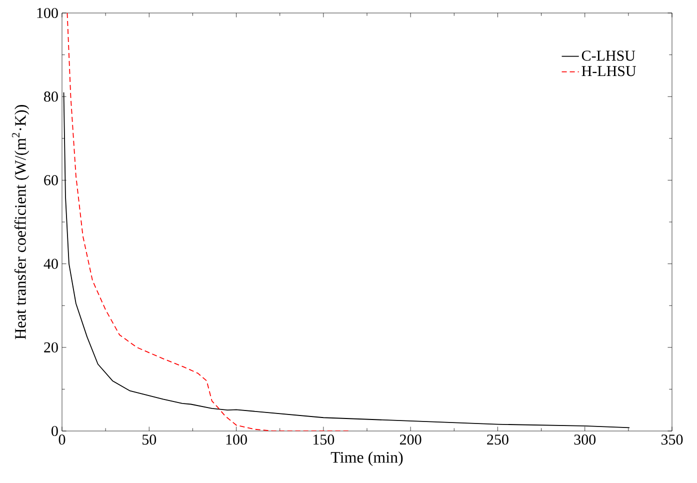 The height and width of the screenshot is (483, 697). Describe the element at coordinates (497, 439) in the screenshot. I see `x-tick-label: 250` at that location.